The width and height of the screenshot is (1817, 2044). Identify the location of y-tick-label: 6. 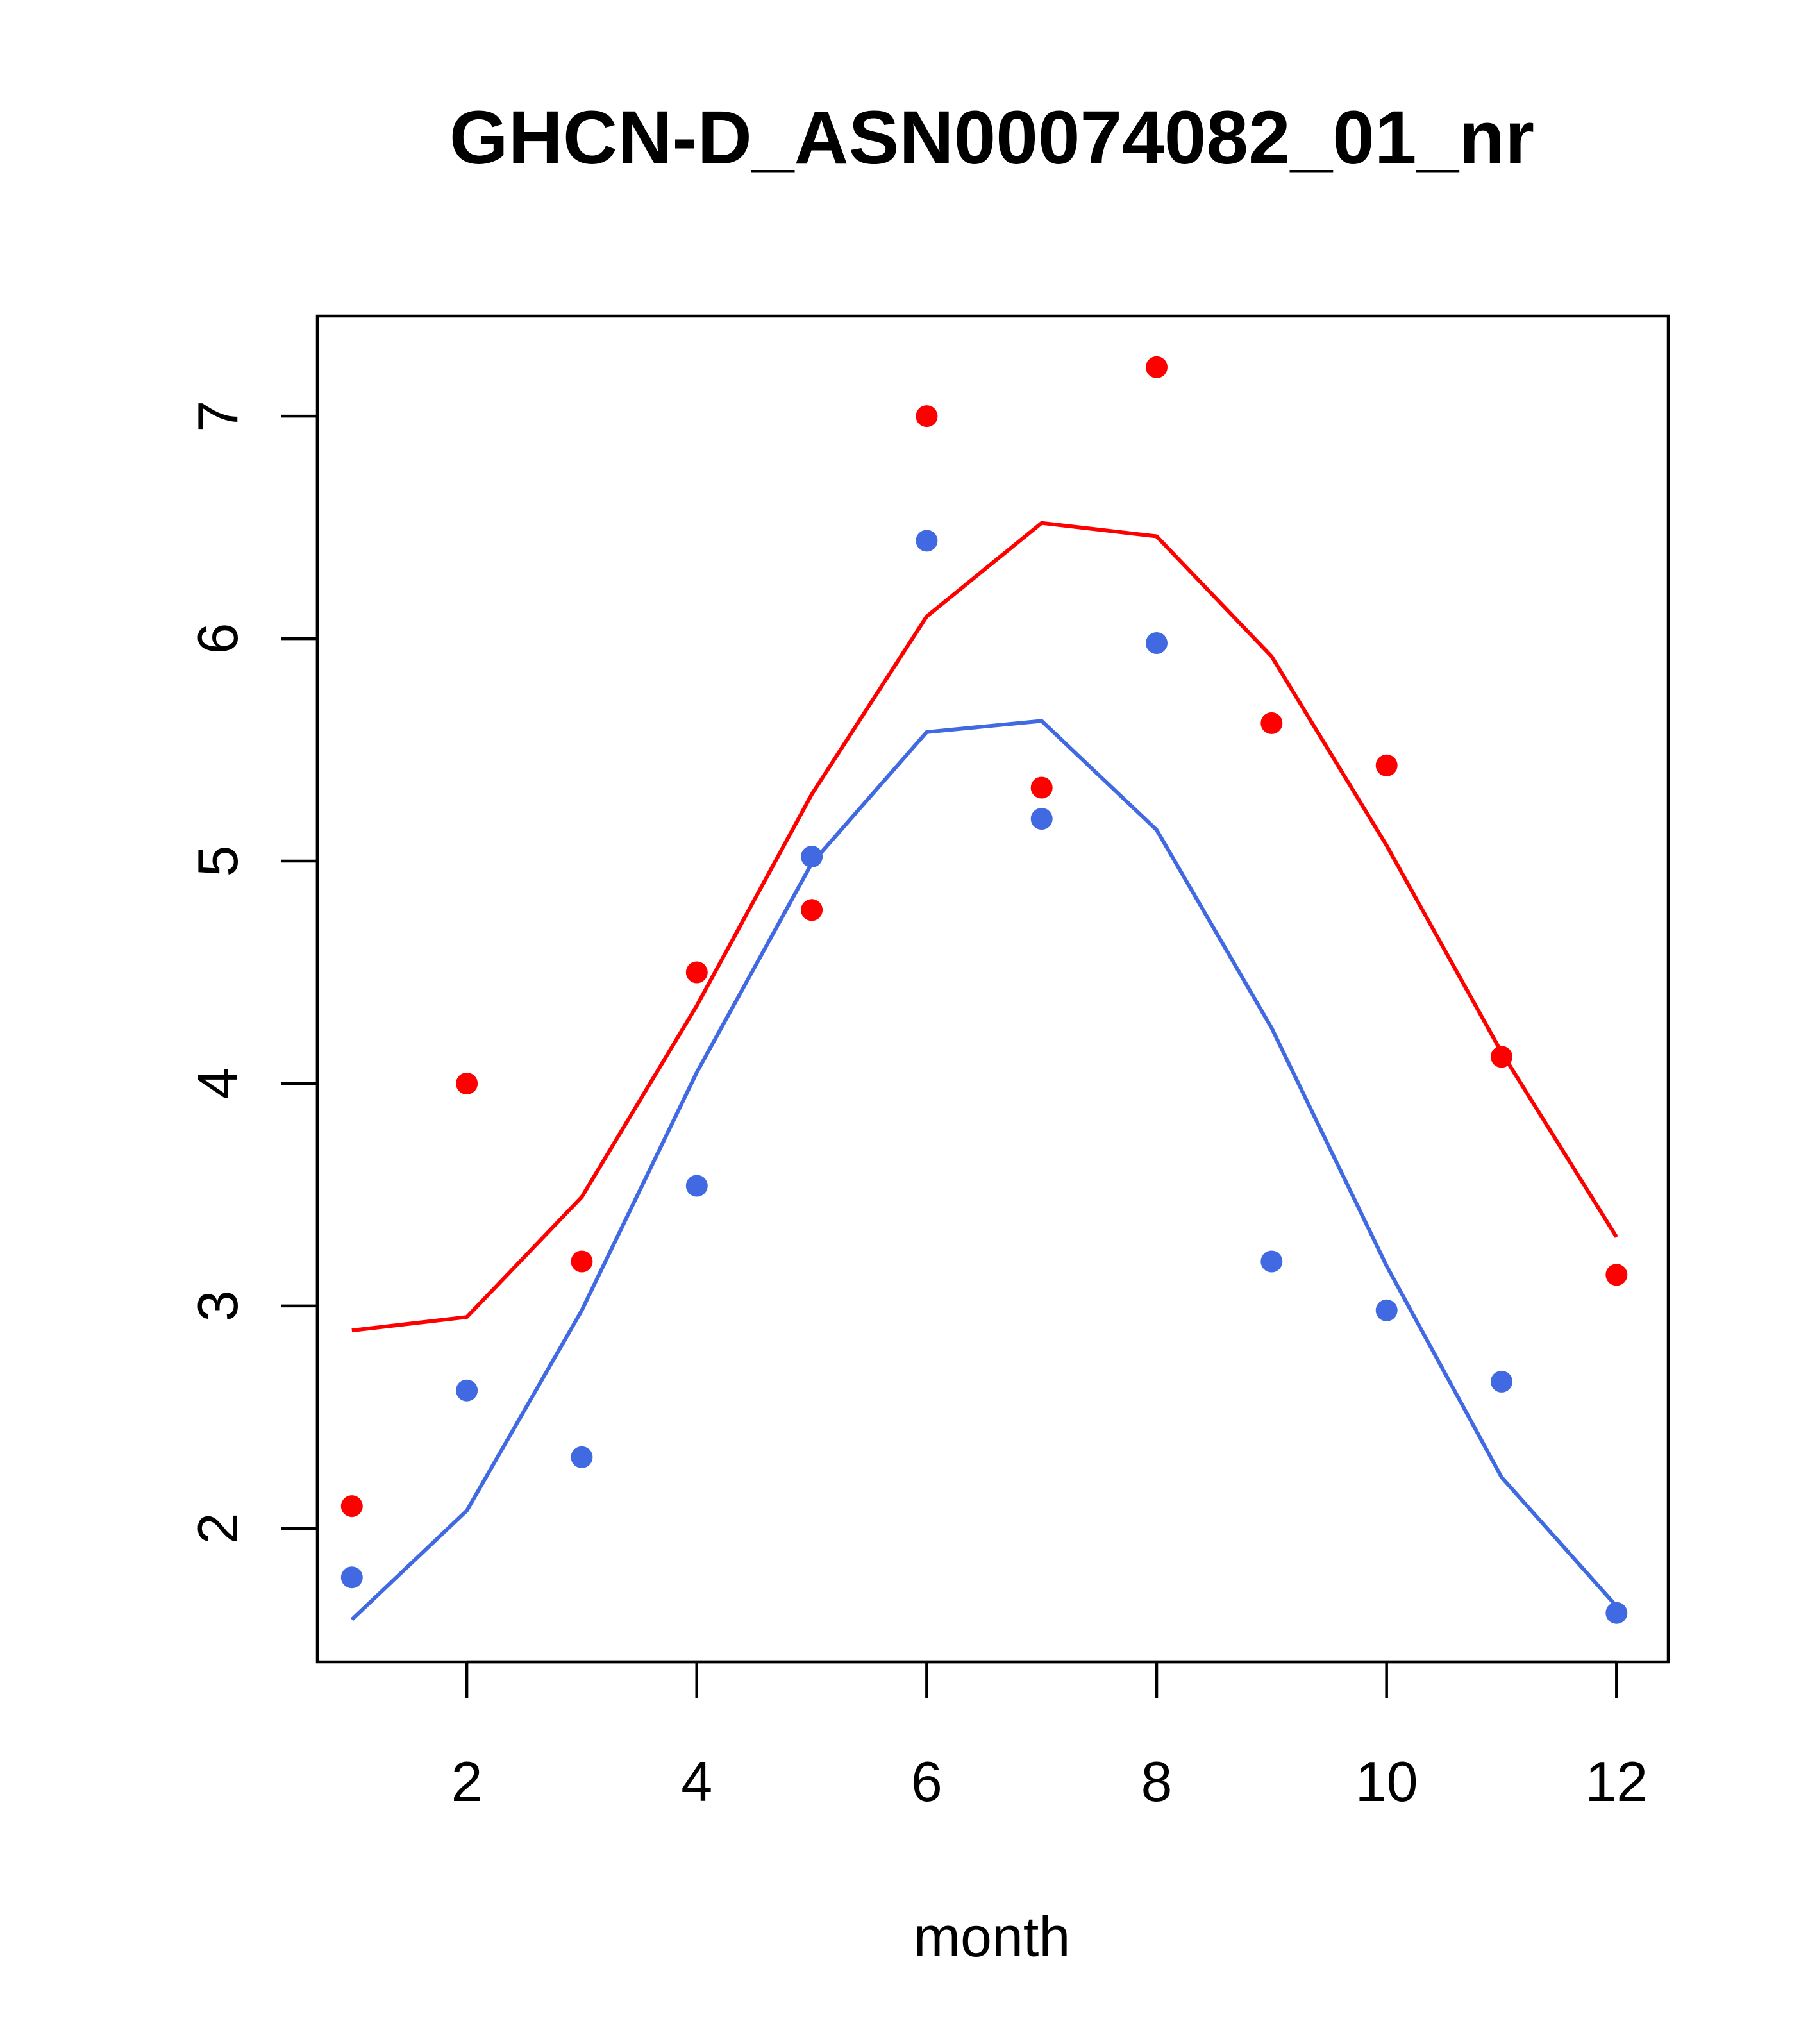
(217, 639).